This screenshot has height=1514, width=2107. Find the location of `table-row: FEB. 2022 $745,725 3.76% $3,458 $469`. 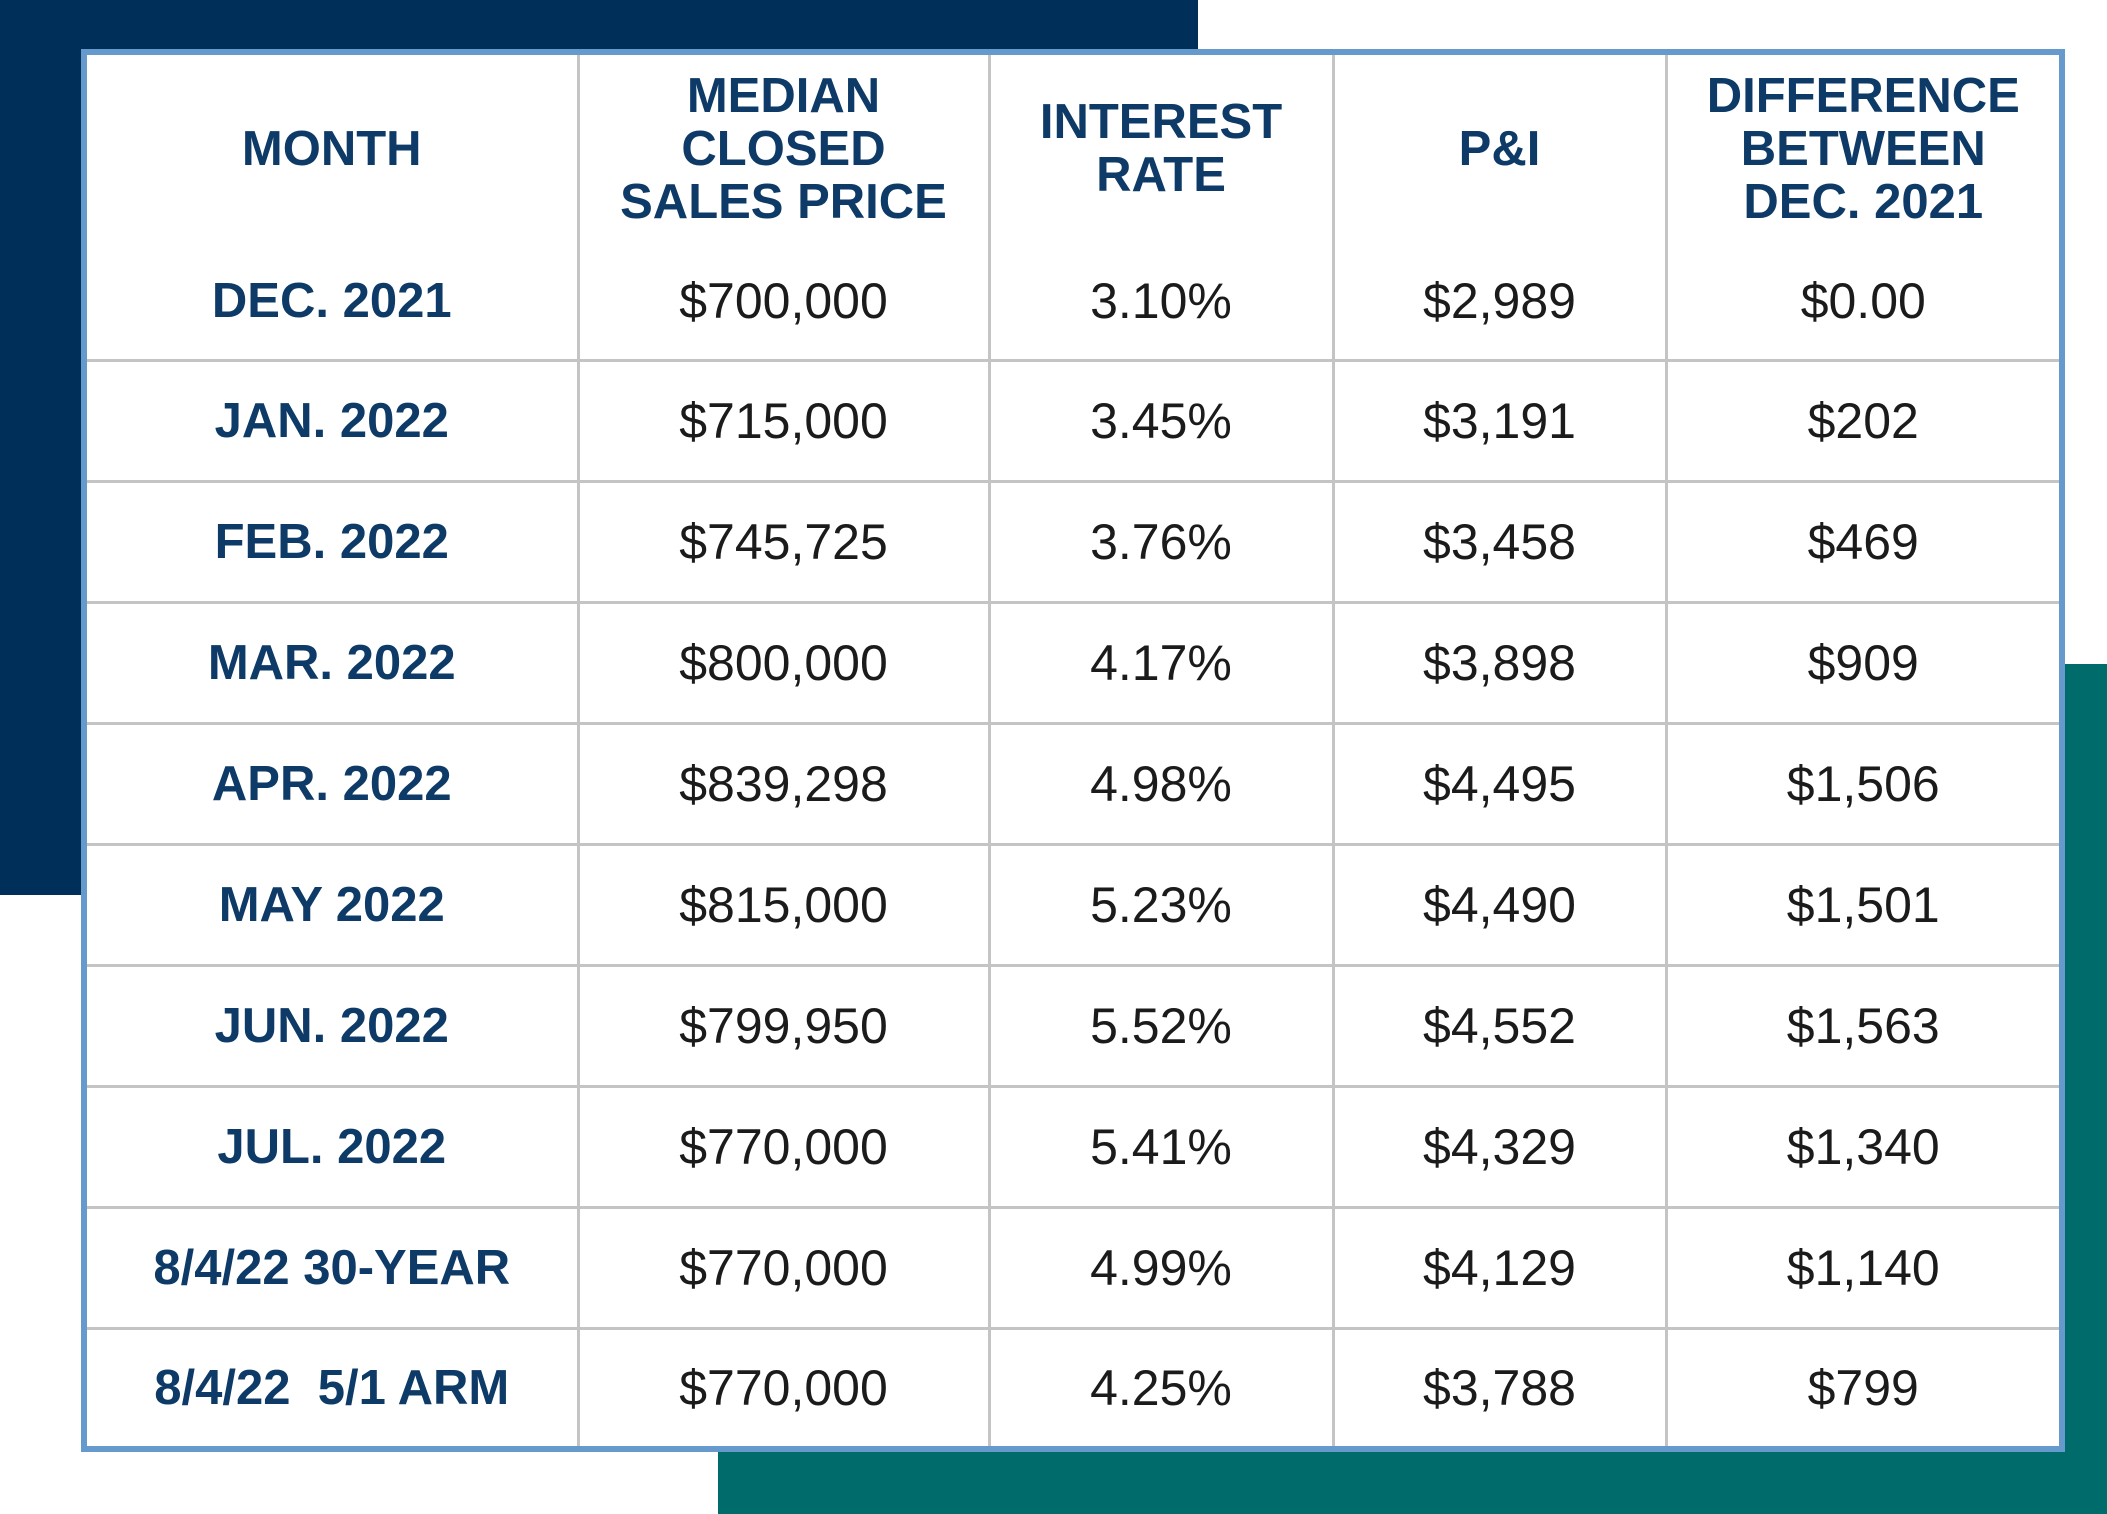

table-row: FEB. 2022 $745,725 3.76% $3,458 $469 is located at coordinates (1073, 542).